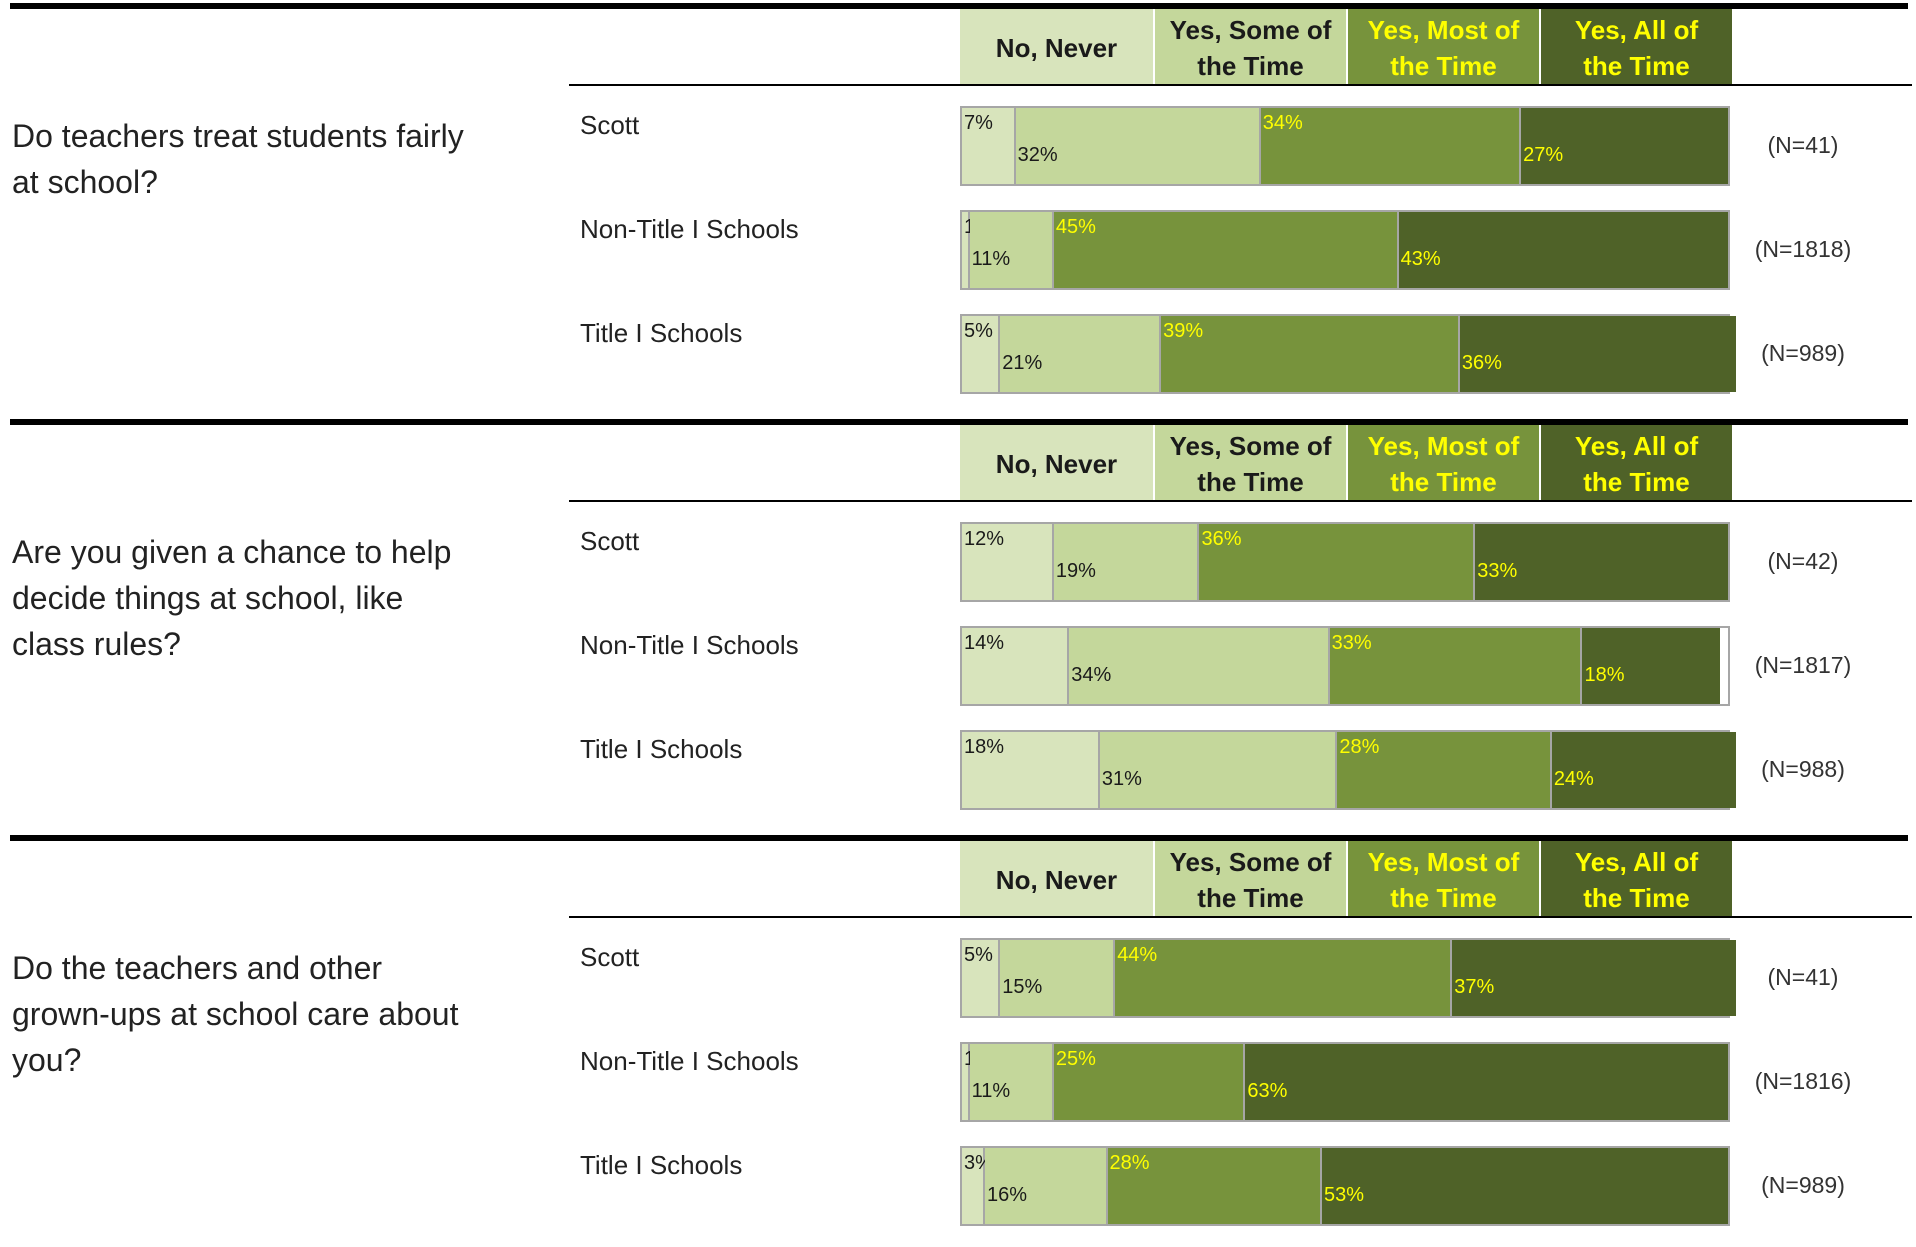 Image resolution: width=1916 pixels, height=1247 pixels. I want to click on stacked-bar: 5% 15% 44% 37%, so click(1348, 978).